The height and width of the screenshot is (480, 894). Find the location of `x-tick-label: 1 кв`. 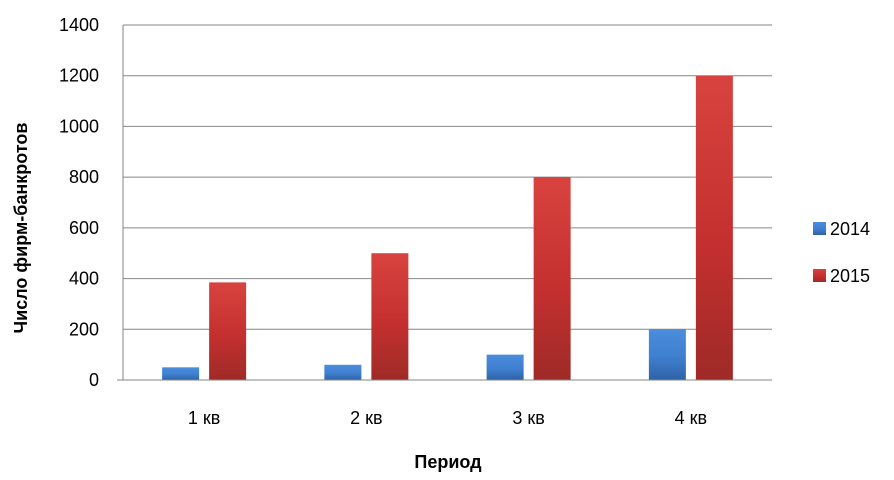

x-tick-label: 1 кв is located at coordinates (204, 418).